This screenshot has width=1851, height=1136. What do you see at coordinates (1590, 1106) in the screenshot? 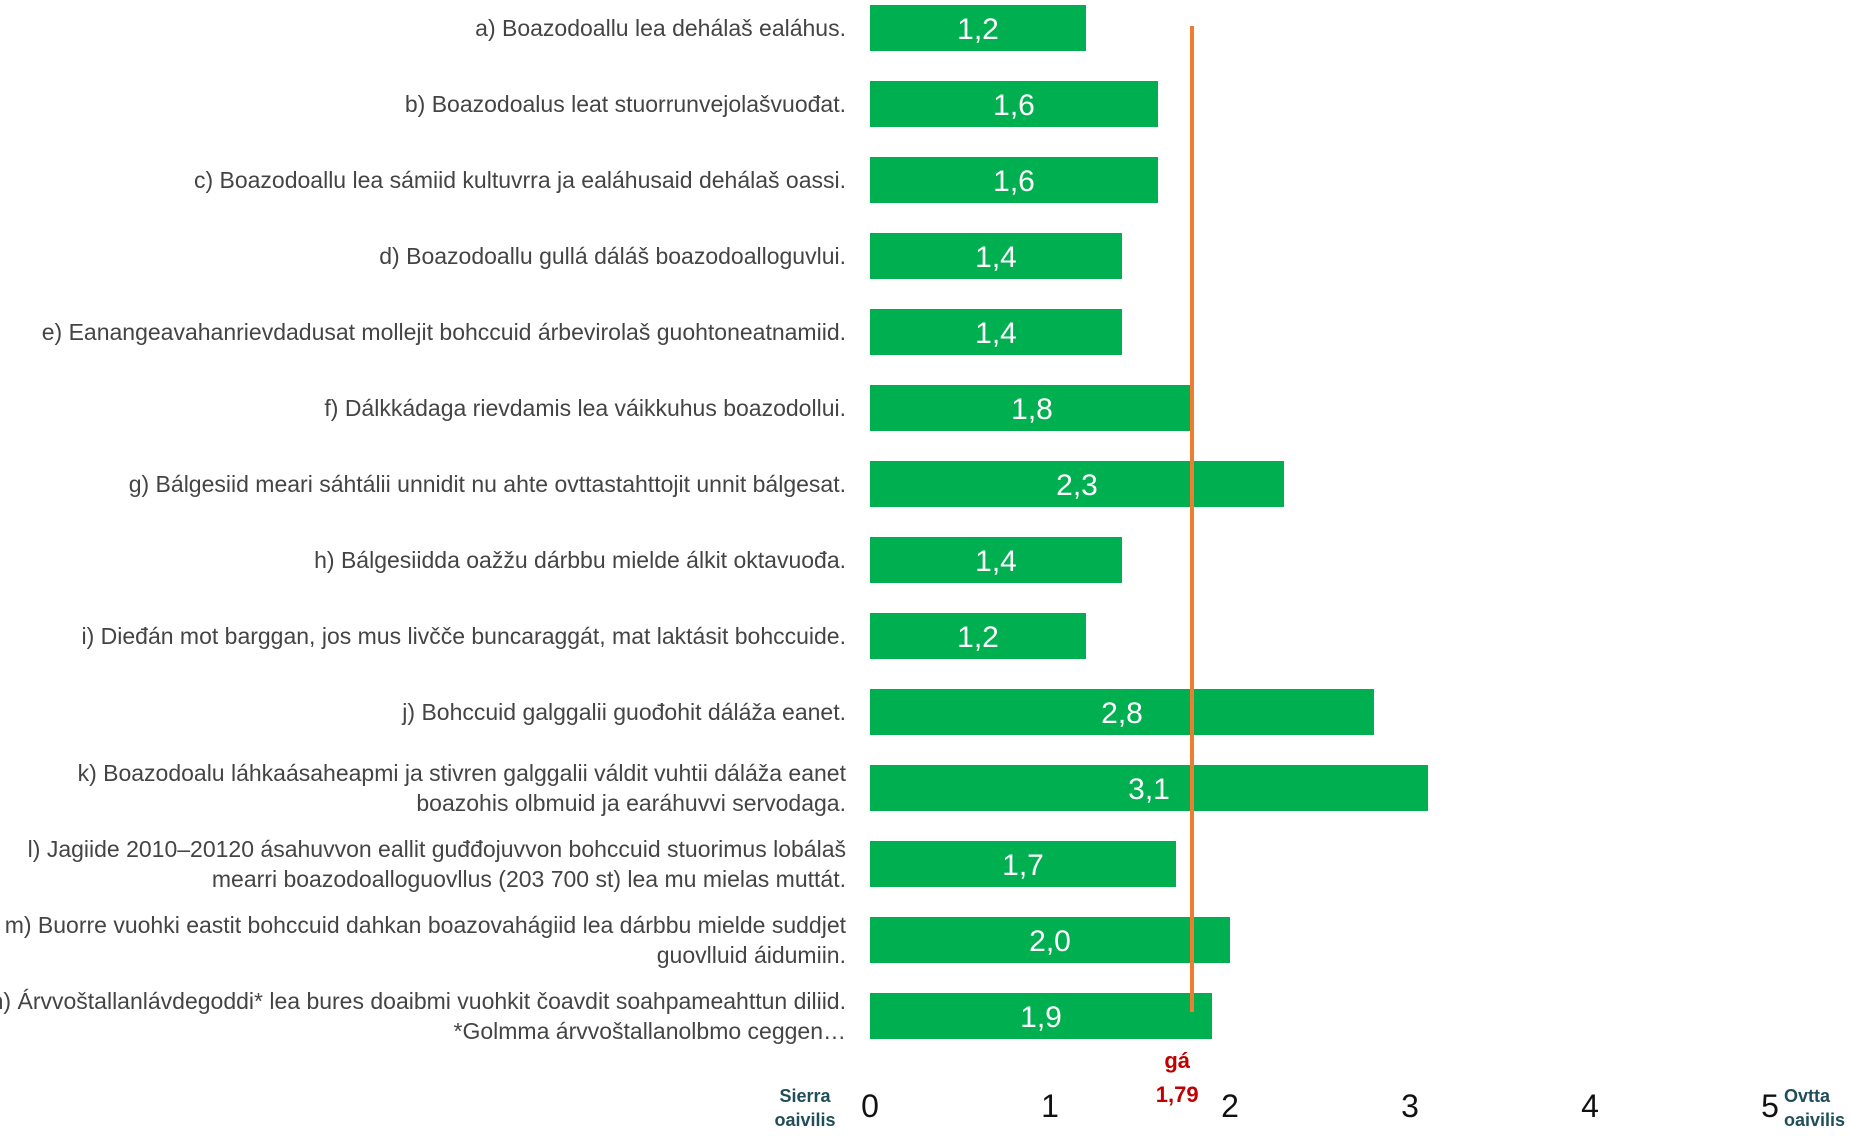
I see `x-tick-label: 4` at bounding box center [1590, 1106].